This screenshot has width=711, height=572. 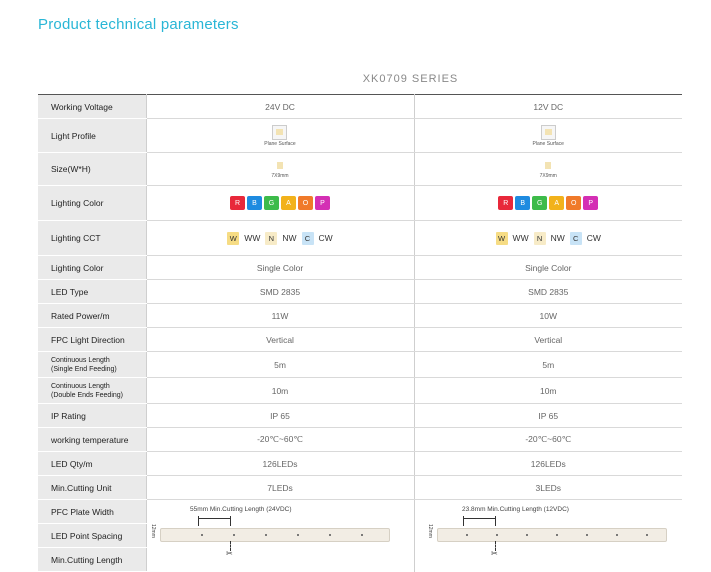 What do you see at coordinates (275, 535) in the screenshot?
I see `led-strip-24v` at bounding box center [275, 535].